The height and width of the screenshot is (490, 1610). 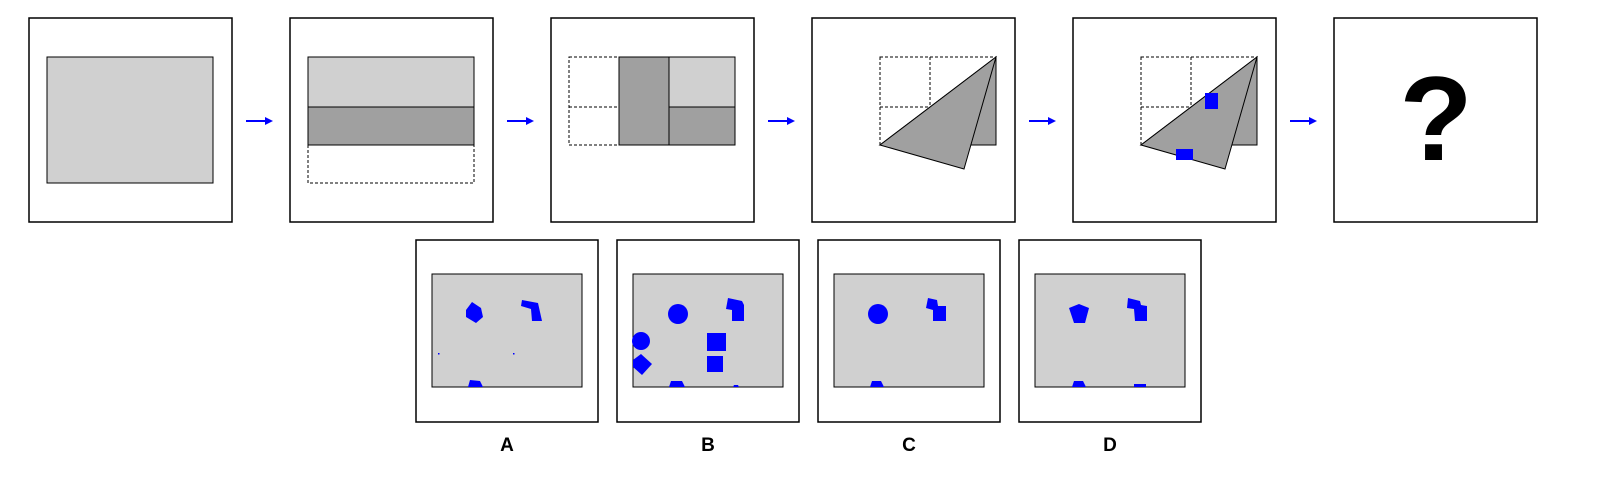 I want to click on option-d-label: D, so click(x=1110, y=445).